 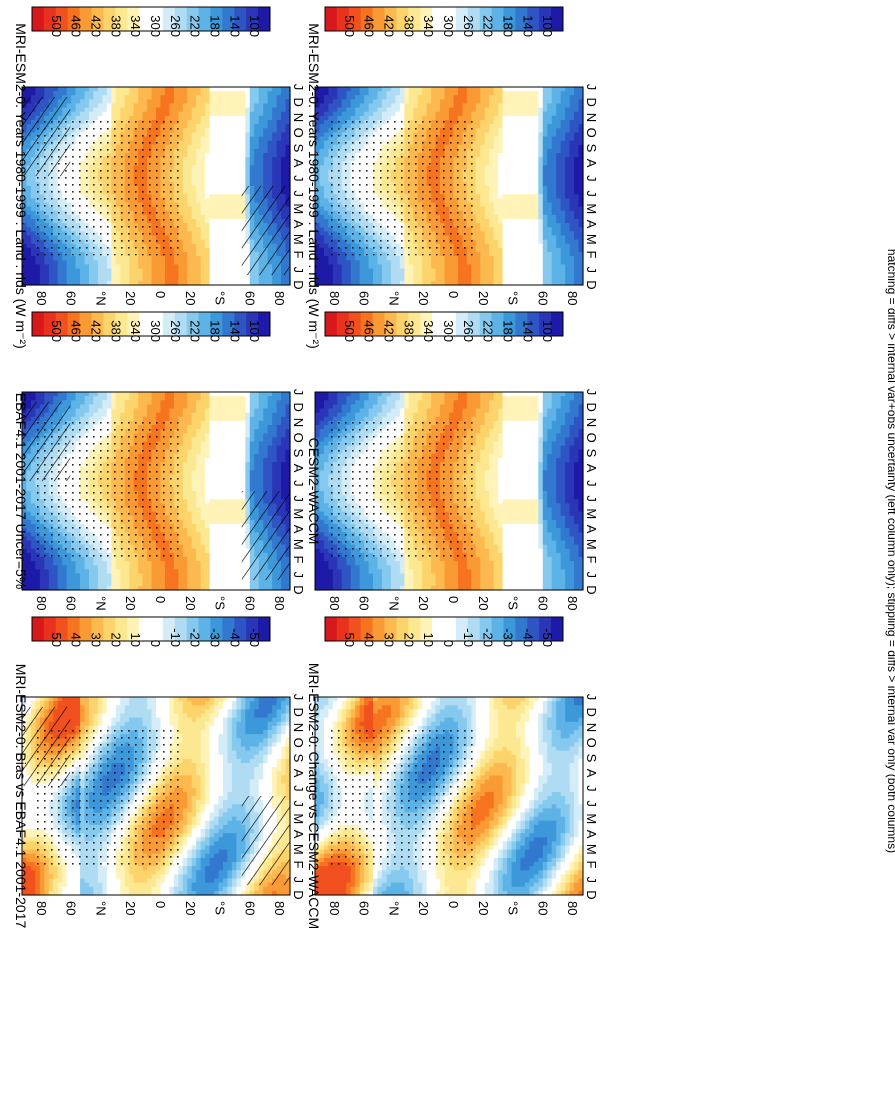 I want to click on colorbar-tick-label: 380, so click(x=408, y=26).